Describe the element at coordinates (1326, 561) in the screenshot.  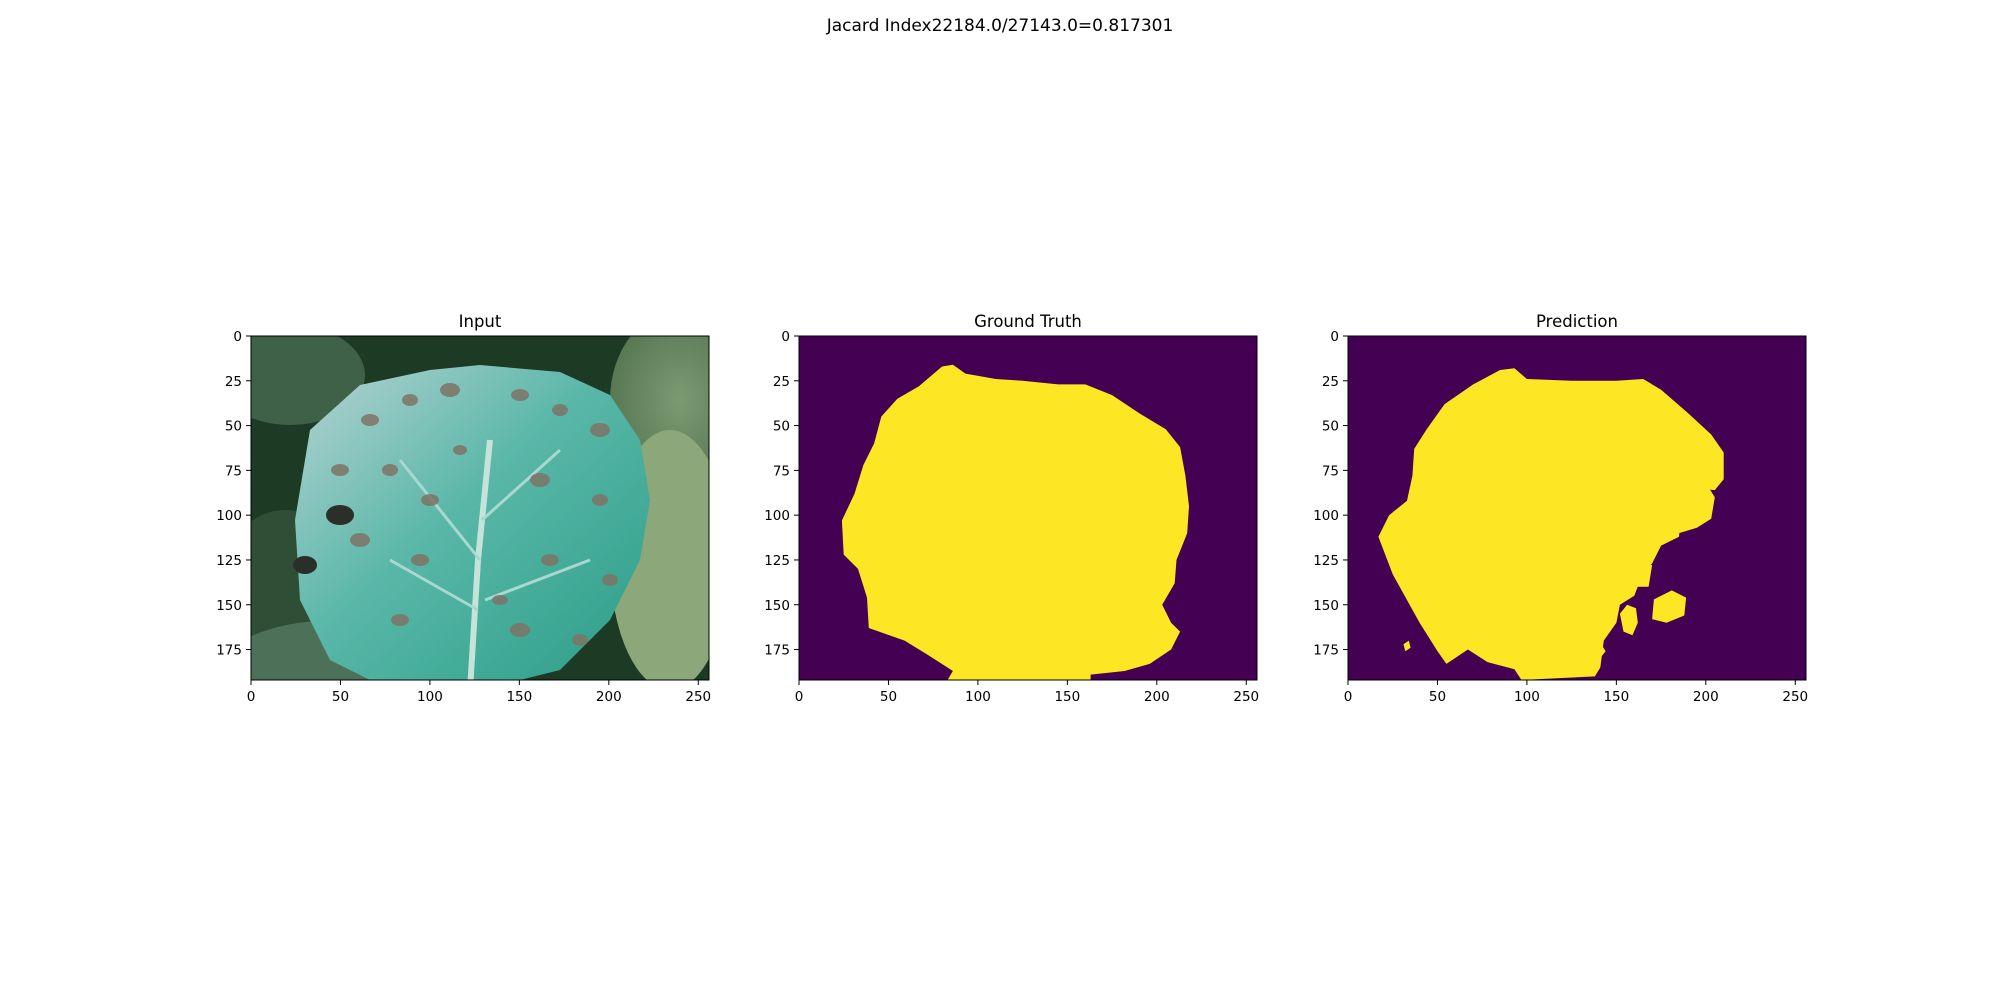
I see `prediction-y-tick-label: 125` at that location.